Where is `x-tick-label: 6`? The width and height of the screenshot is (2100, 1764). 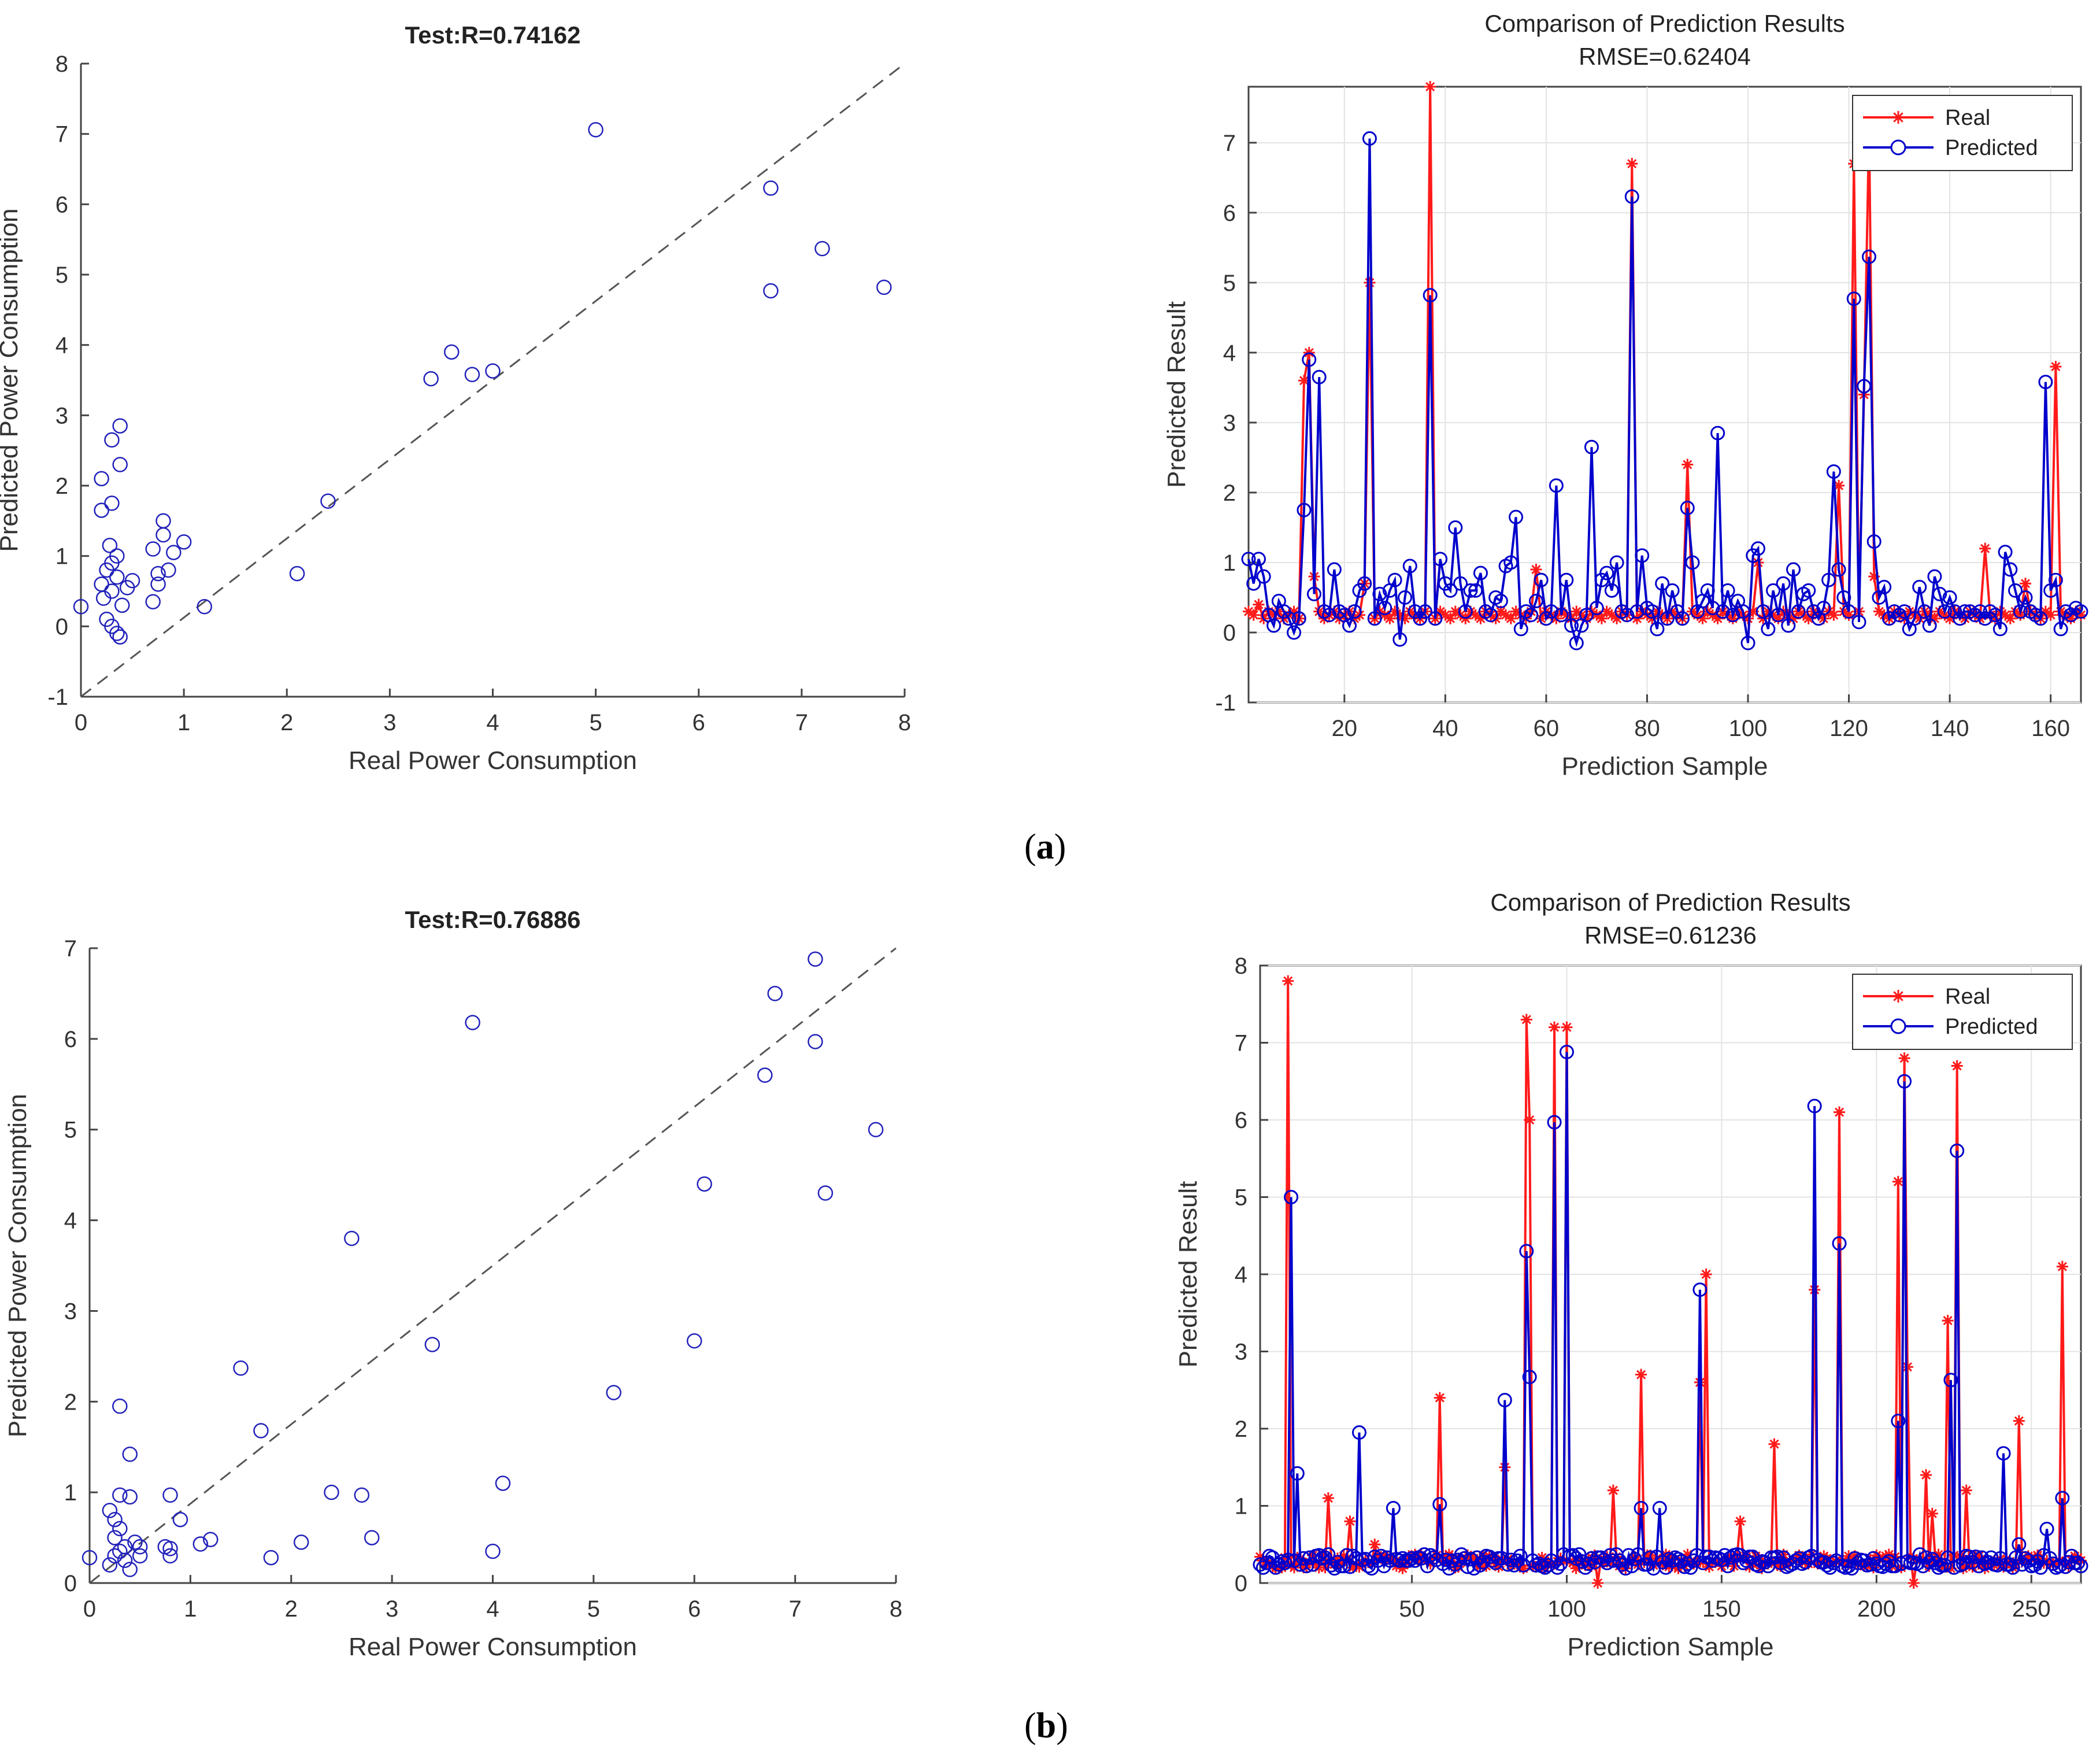
x-tick-label: 6 is located at coordinates (694, 1609).